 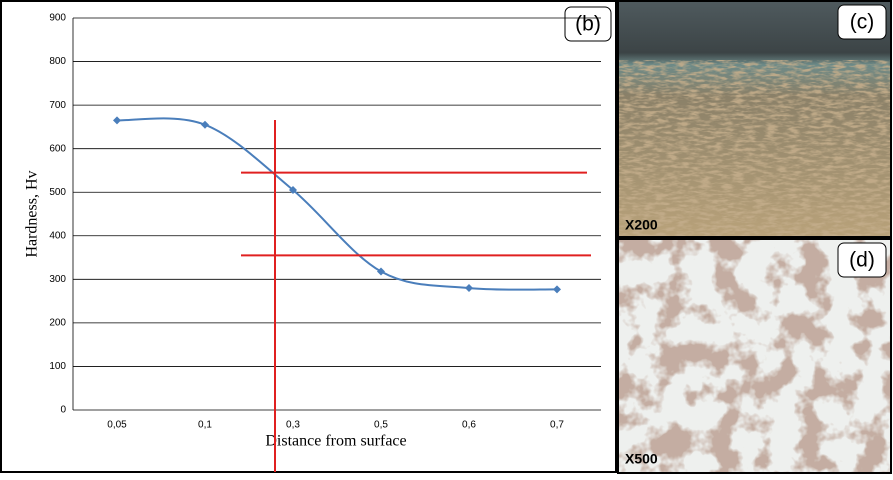 I want to click on magnification: X500, so click(x=641, y=459).